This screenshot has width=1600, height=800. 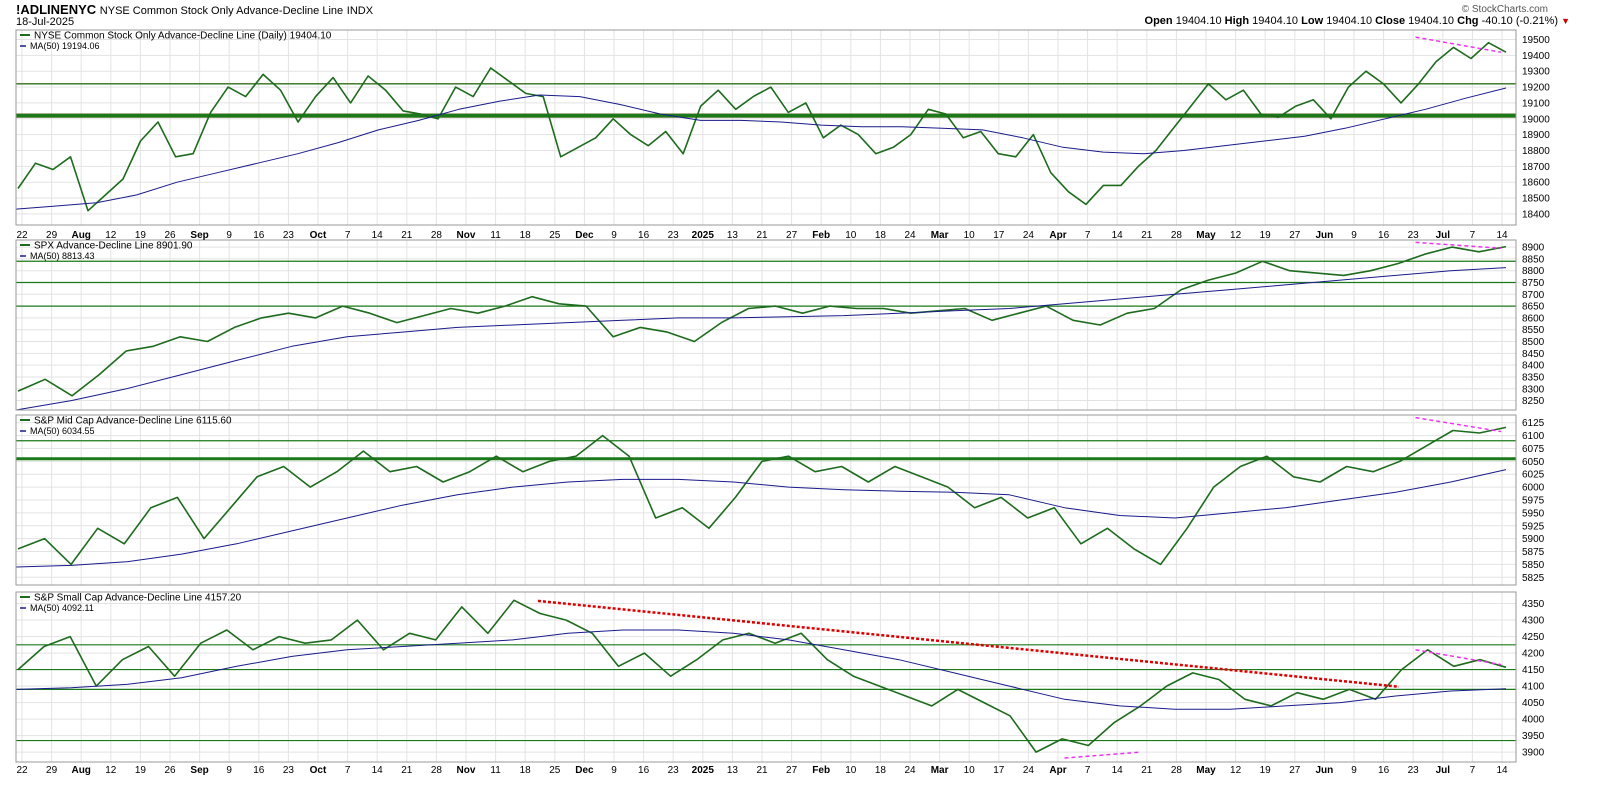 What do you see at coordinates (22, 770) in the screenshot?
I see `x-tick-label: 22` at bounding box center [22, 770].